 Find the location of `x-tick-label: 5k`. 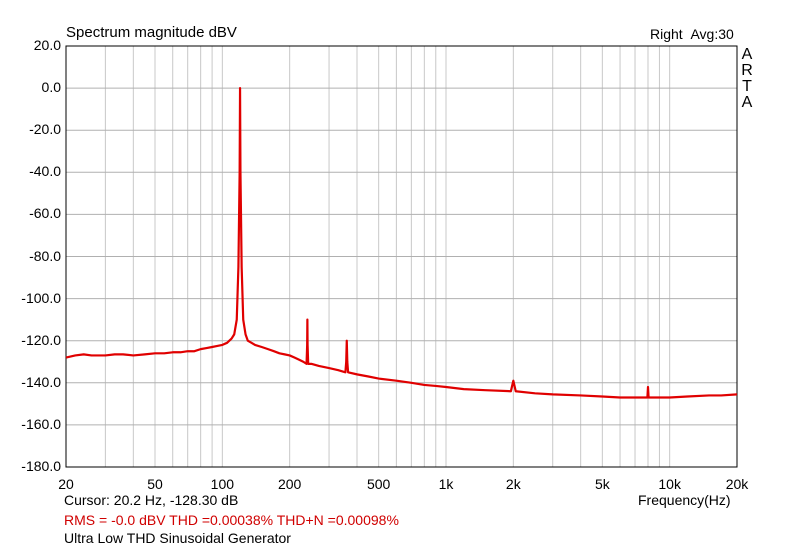

x-tick-label: 5k is located at coordinates (603, 484).